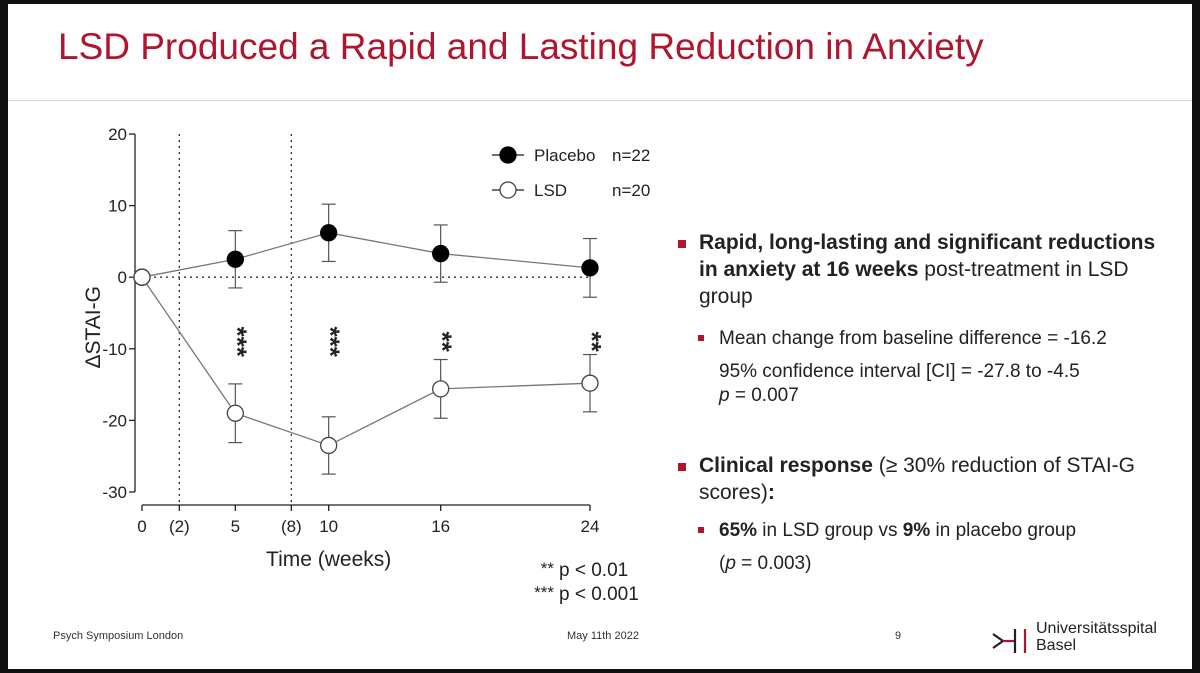 Image resolution: width=1200 pixels, height=673 pixels. I want to click on sig-legend-stars: **, so click(548, 568).